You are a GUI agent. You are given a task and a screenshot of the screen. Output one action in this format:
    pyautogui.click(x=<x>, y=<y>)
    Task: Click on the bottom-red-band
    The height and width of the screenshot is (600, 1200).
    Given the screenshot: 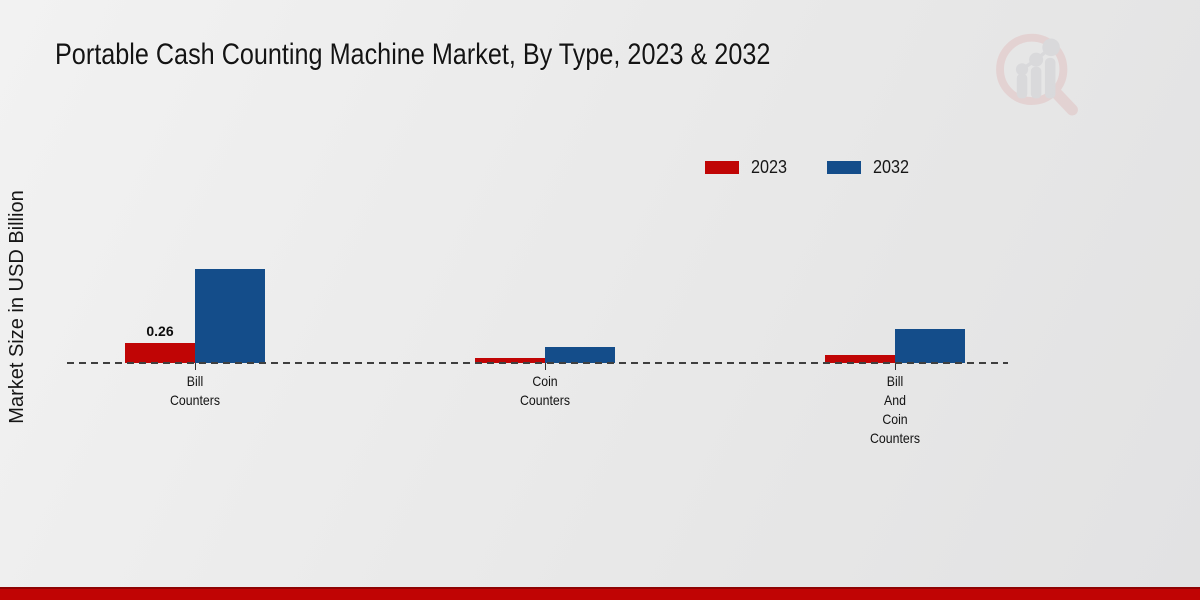 What is the action you would take?
    pyautogui.click(x=600, y=593)
    